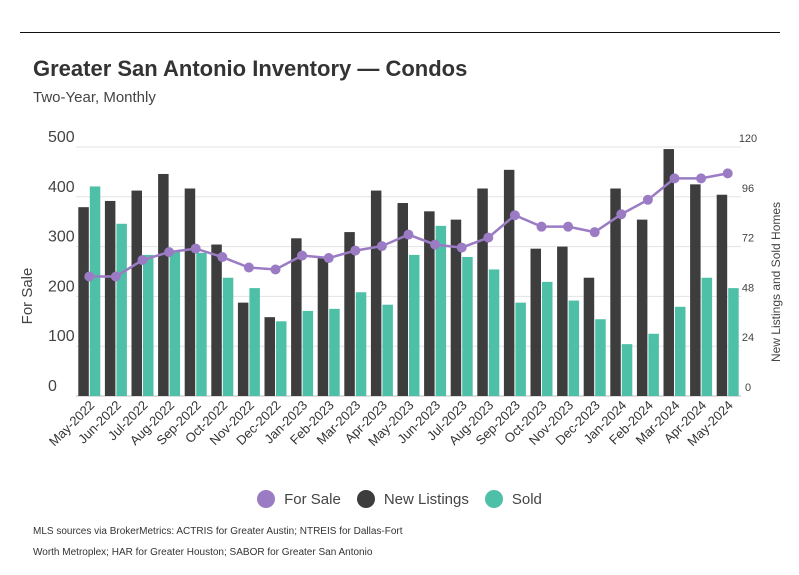  Describe the element at coordinates (94, 97) in the screenshot. I see `chart-subtitle: Two-Year, Monthly` at that location.